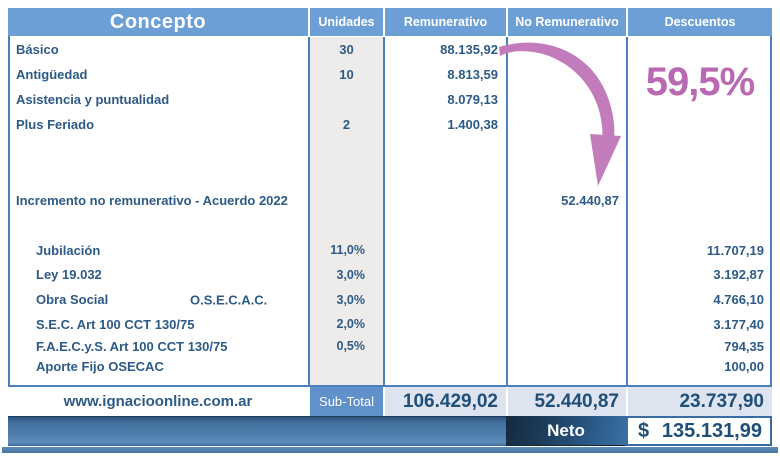 Image resolution: width=780 pixels, height=458 pixels. What do you see at coordinates (644, 430) in the screenshot?
I see `currency-symbol: $` at bounding box center [644, 430].